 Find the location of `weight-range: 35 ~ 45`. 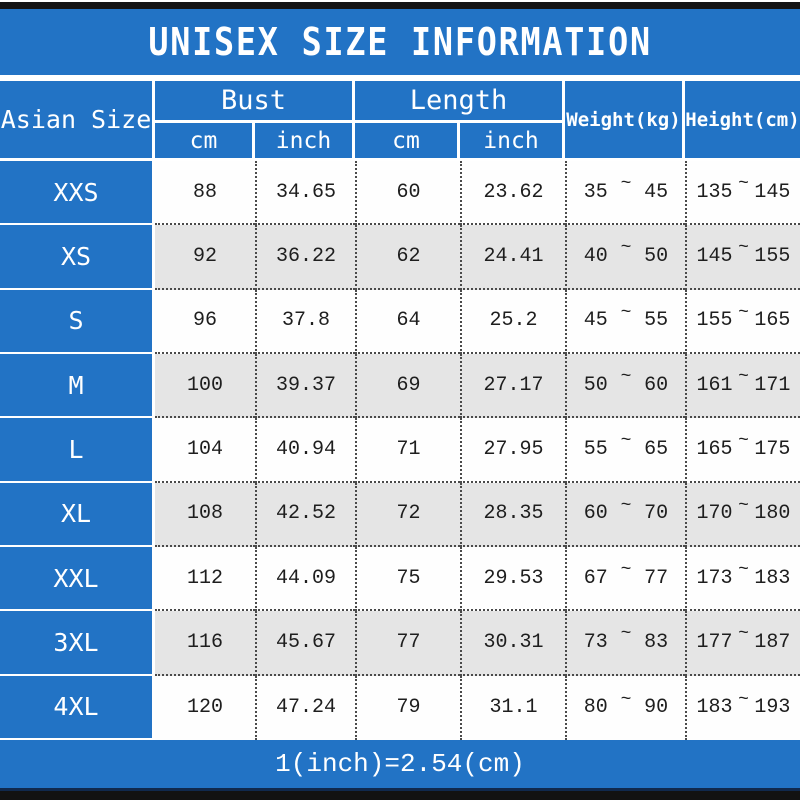

weight-range: 35 ~ 45 is located at coordinates (625, 193).